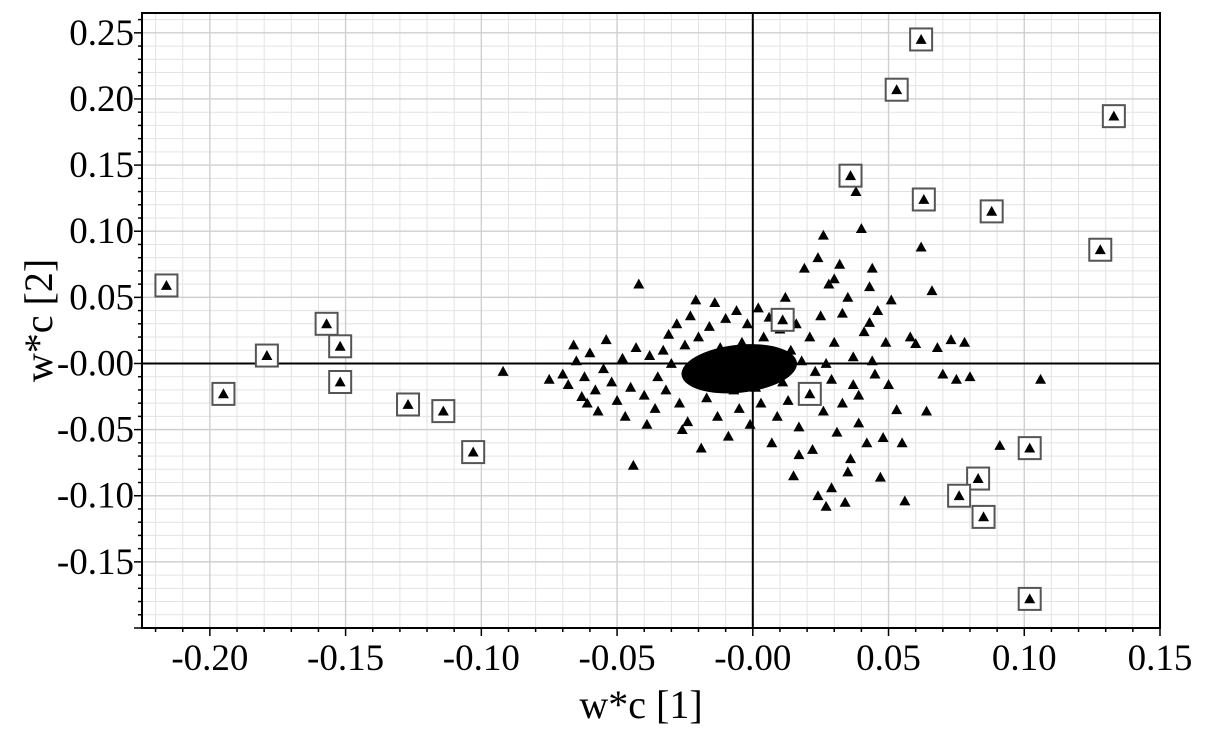 Image resolution: width=1205 pixels, height=731 pixels. Describe the element at coordinates (95, 363) in the screenshot. I see `y-tick-label: -0.00` at that location.